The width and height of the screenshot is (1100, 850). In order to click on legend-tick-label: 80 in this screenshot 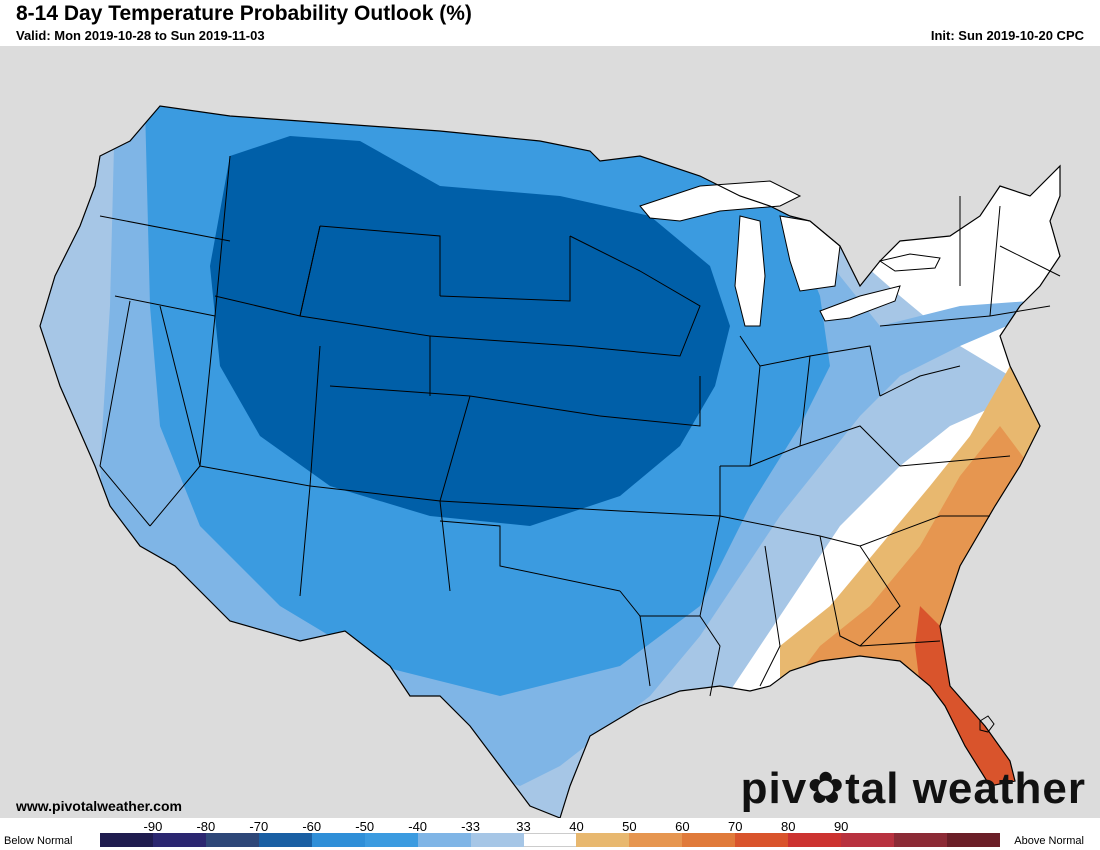, I will do `click(788, 826)`.